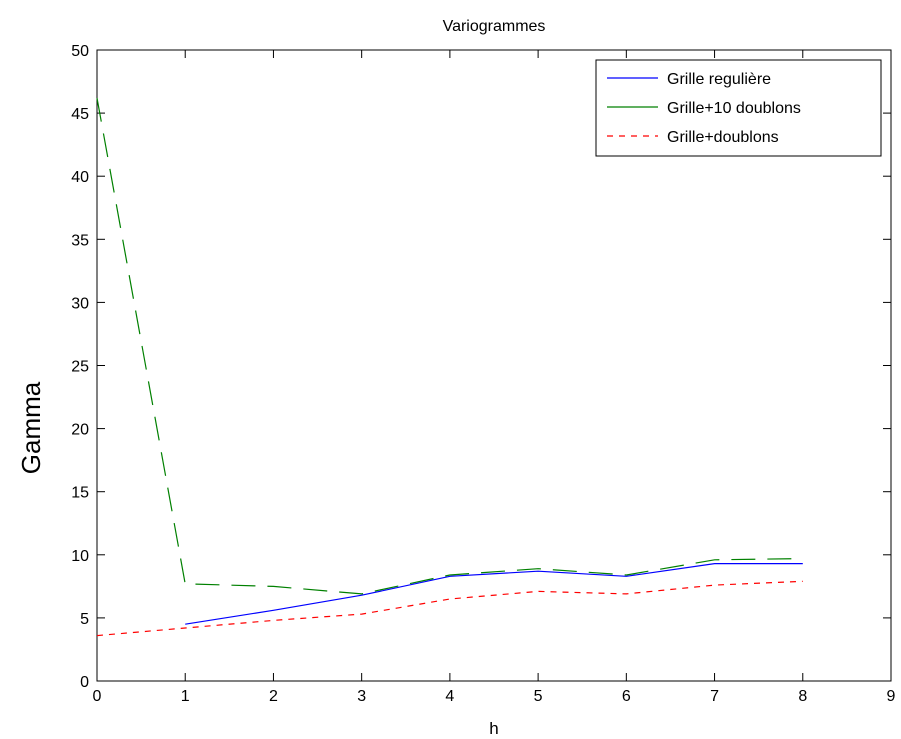 Image resolution: width=901 pixels, height=739 pixels. Describe the element at coordinates (80, 556) in the screenshot. I see `y-tick-label: 10` at that location.